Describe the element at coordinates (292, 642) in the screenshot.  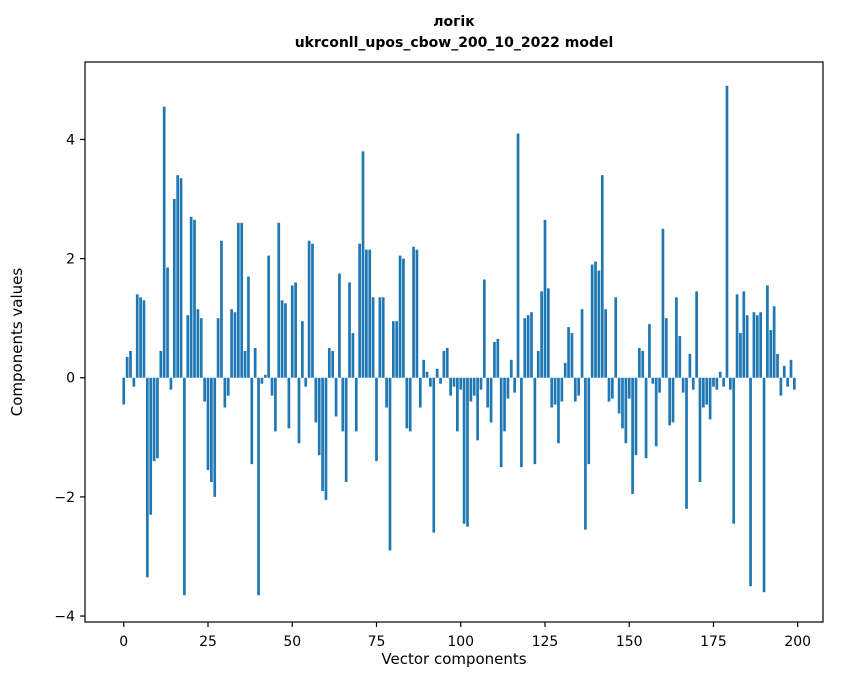
I see `x-tick-label: 50` at that location.